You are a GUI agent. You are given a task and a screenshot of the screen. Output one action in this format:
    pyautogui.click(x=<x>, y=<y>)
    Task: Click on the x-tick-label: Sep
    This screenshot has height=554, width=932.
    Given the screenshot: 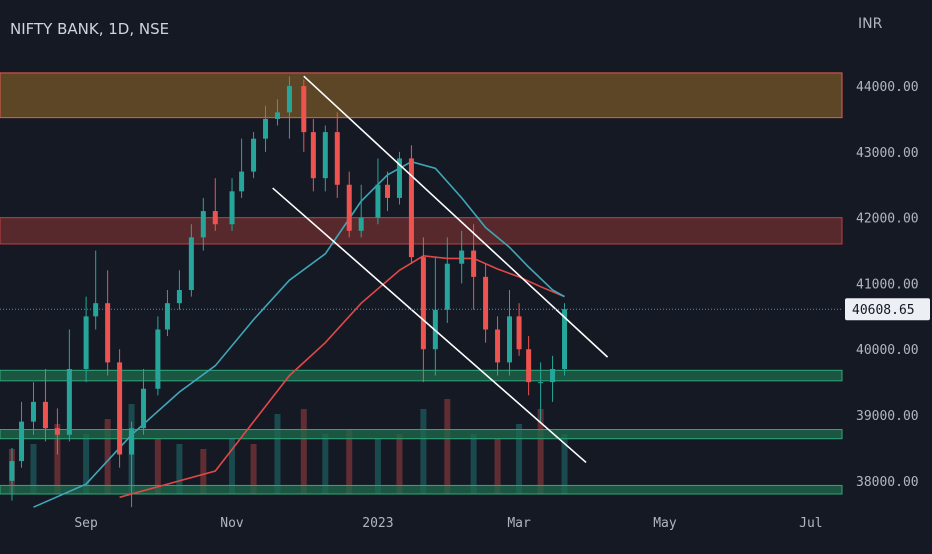 What is the action you would take?
    pyautogui.click(x=86, y=523)
    